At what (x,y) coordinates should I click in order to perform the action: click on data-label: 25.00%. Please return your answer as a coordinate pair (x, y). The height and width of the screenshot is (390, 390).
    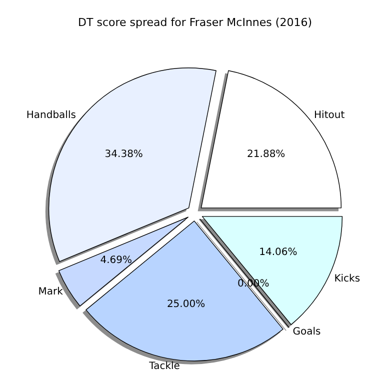
    Looking at the image, I should click on (186, 304).